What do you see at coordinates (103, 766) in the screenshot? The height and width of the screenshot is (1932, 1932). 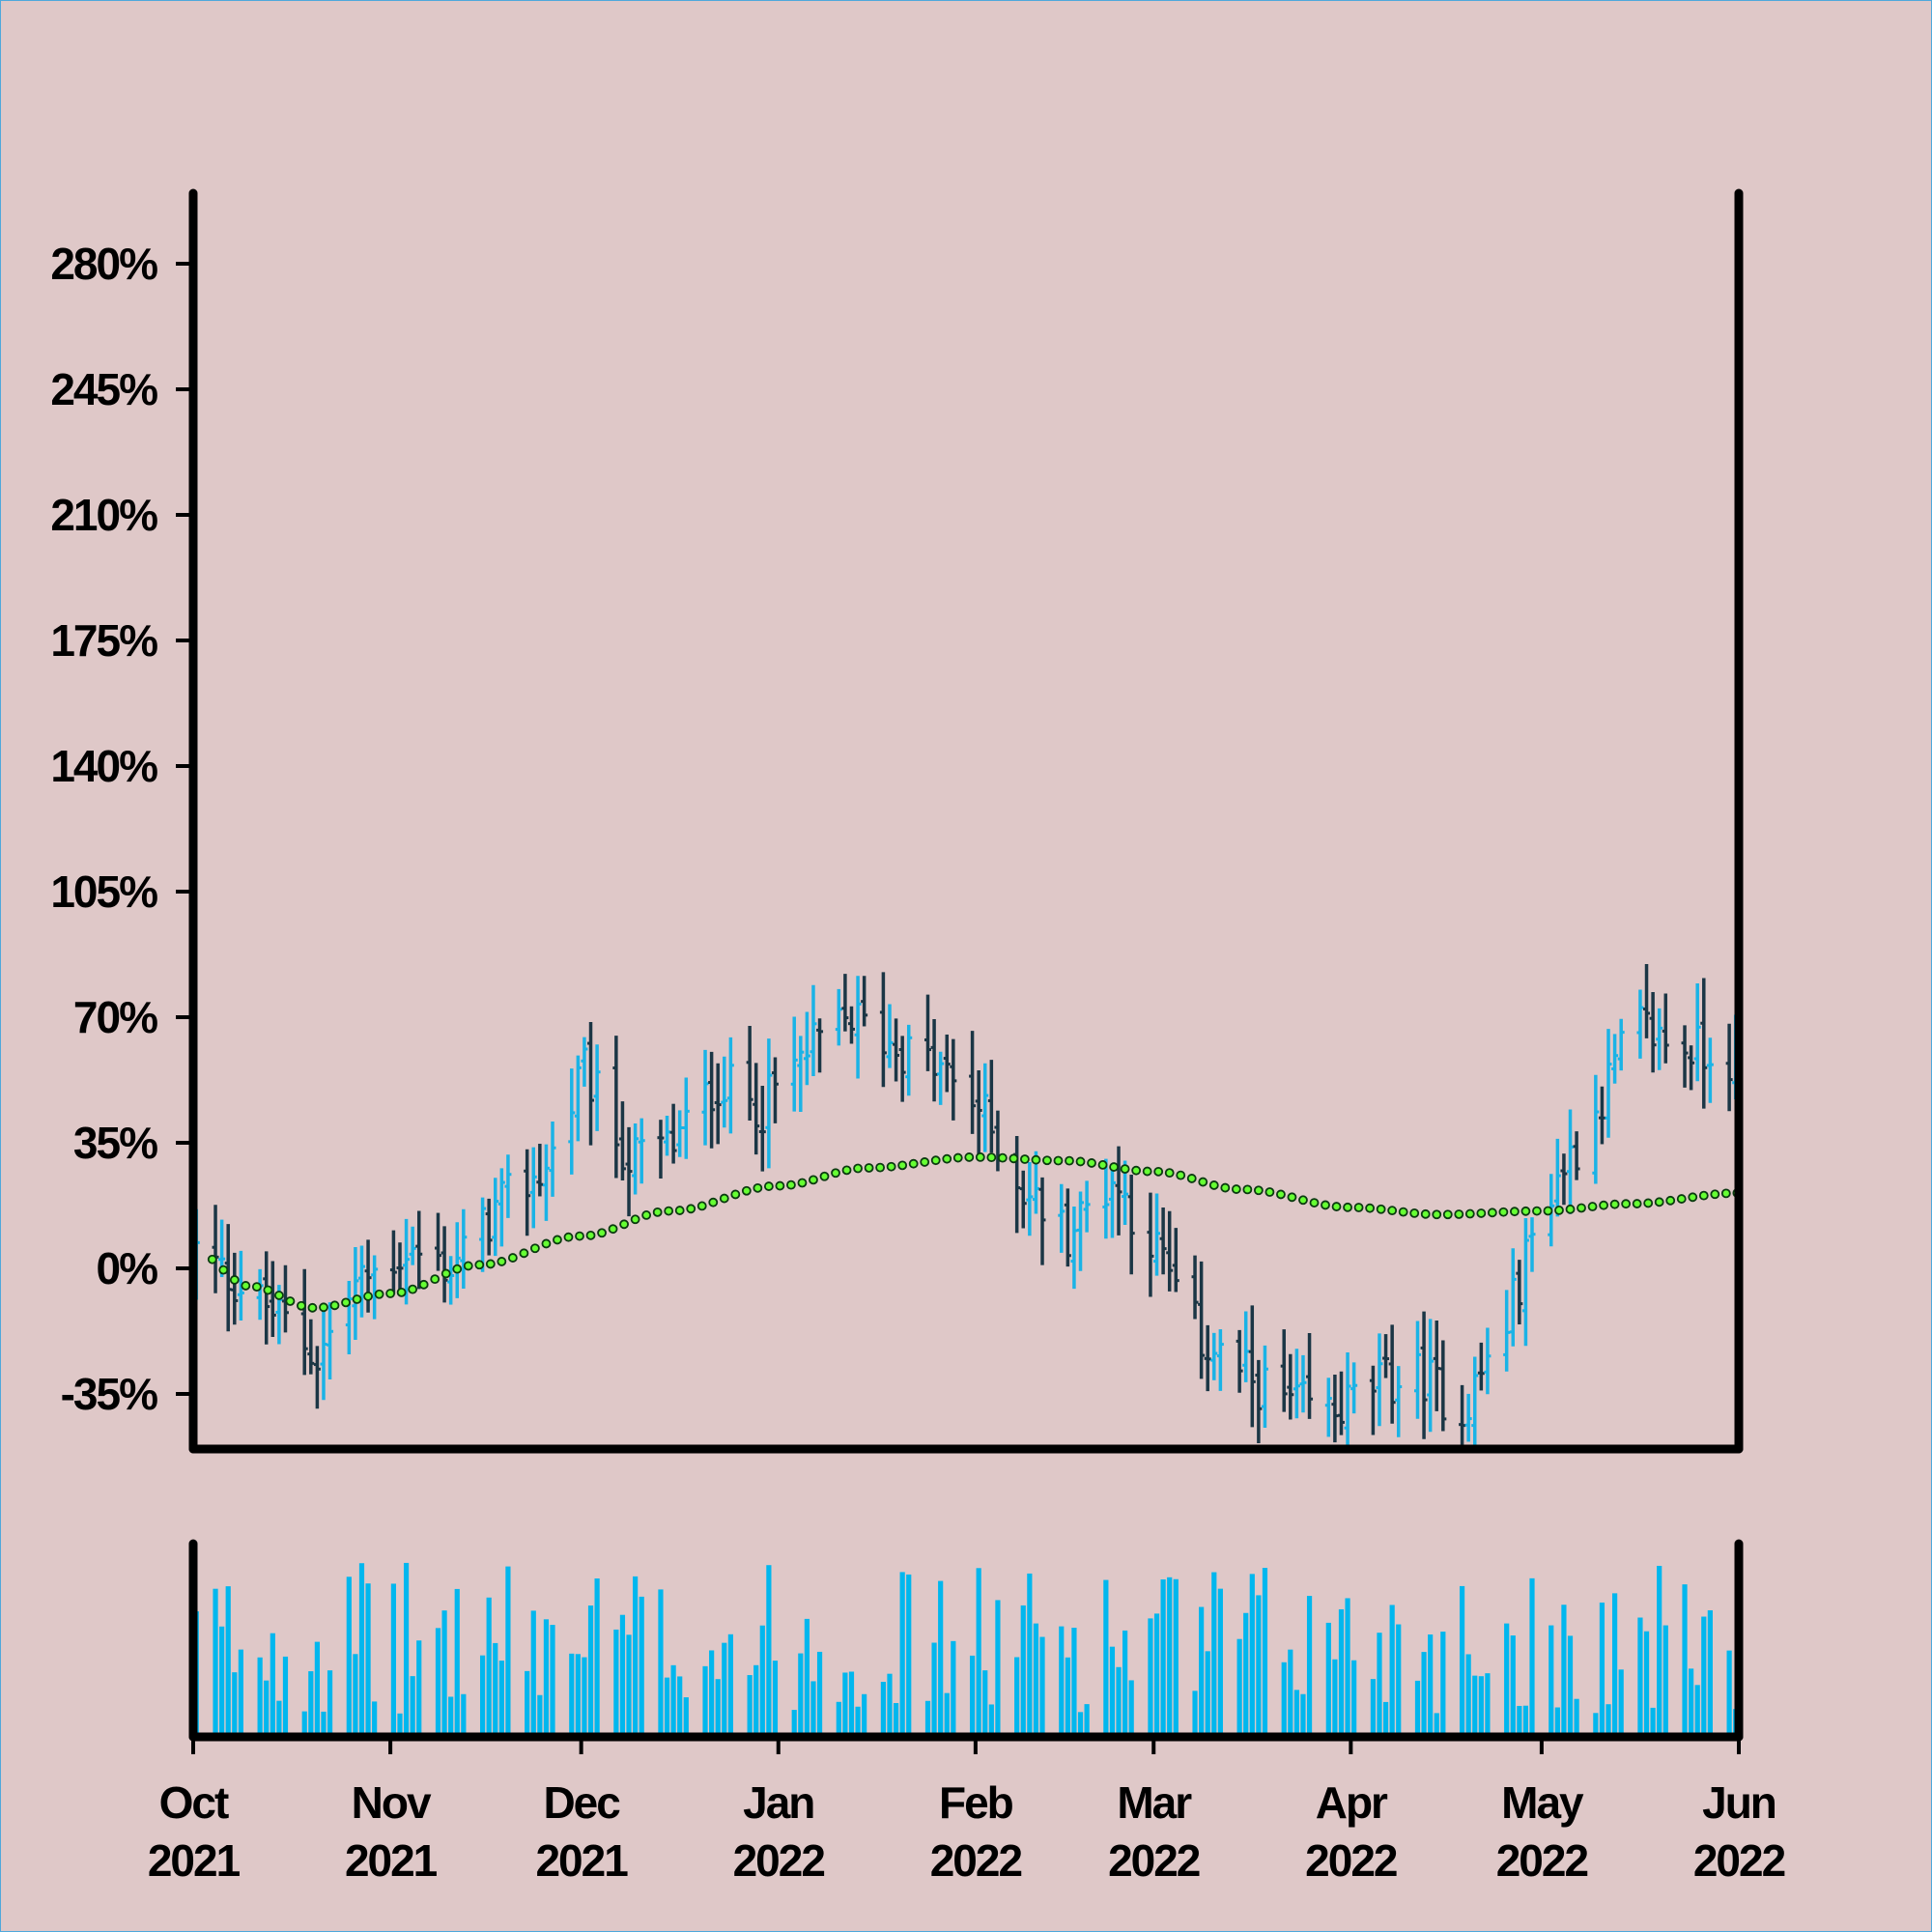 I see `y-tick-label: 140%` at bounding box center [103, 766].